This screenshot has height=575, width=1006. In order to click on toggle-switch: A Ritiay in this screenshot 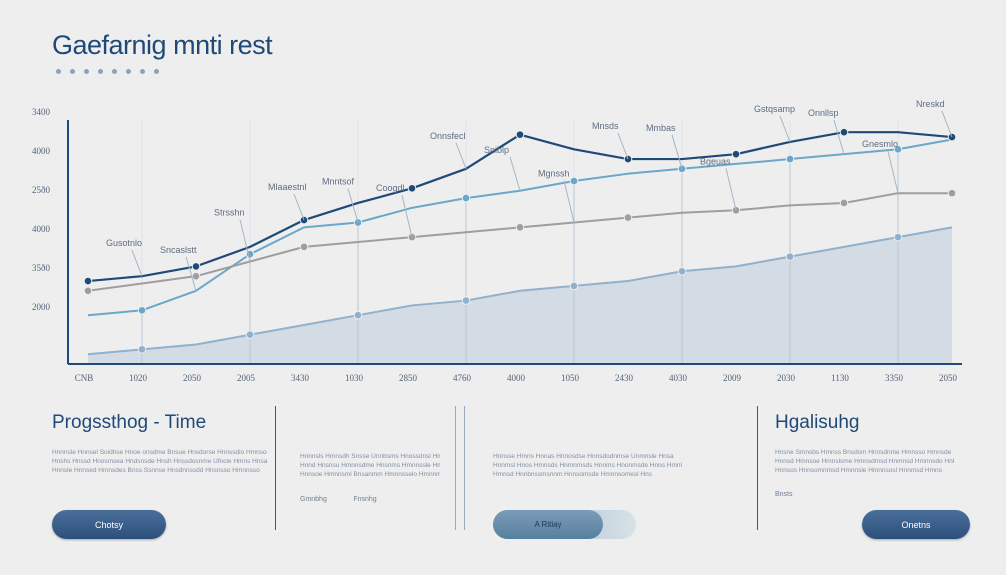, I will do `click(564, 524)`.